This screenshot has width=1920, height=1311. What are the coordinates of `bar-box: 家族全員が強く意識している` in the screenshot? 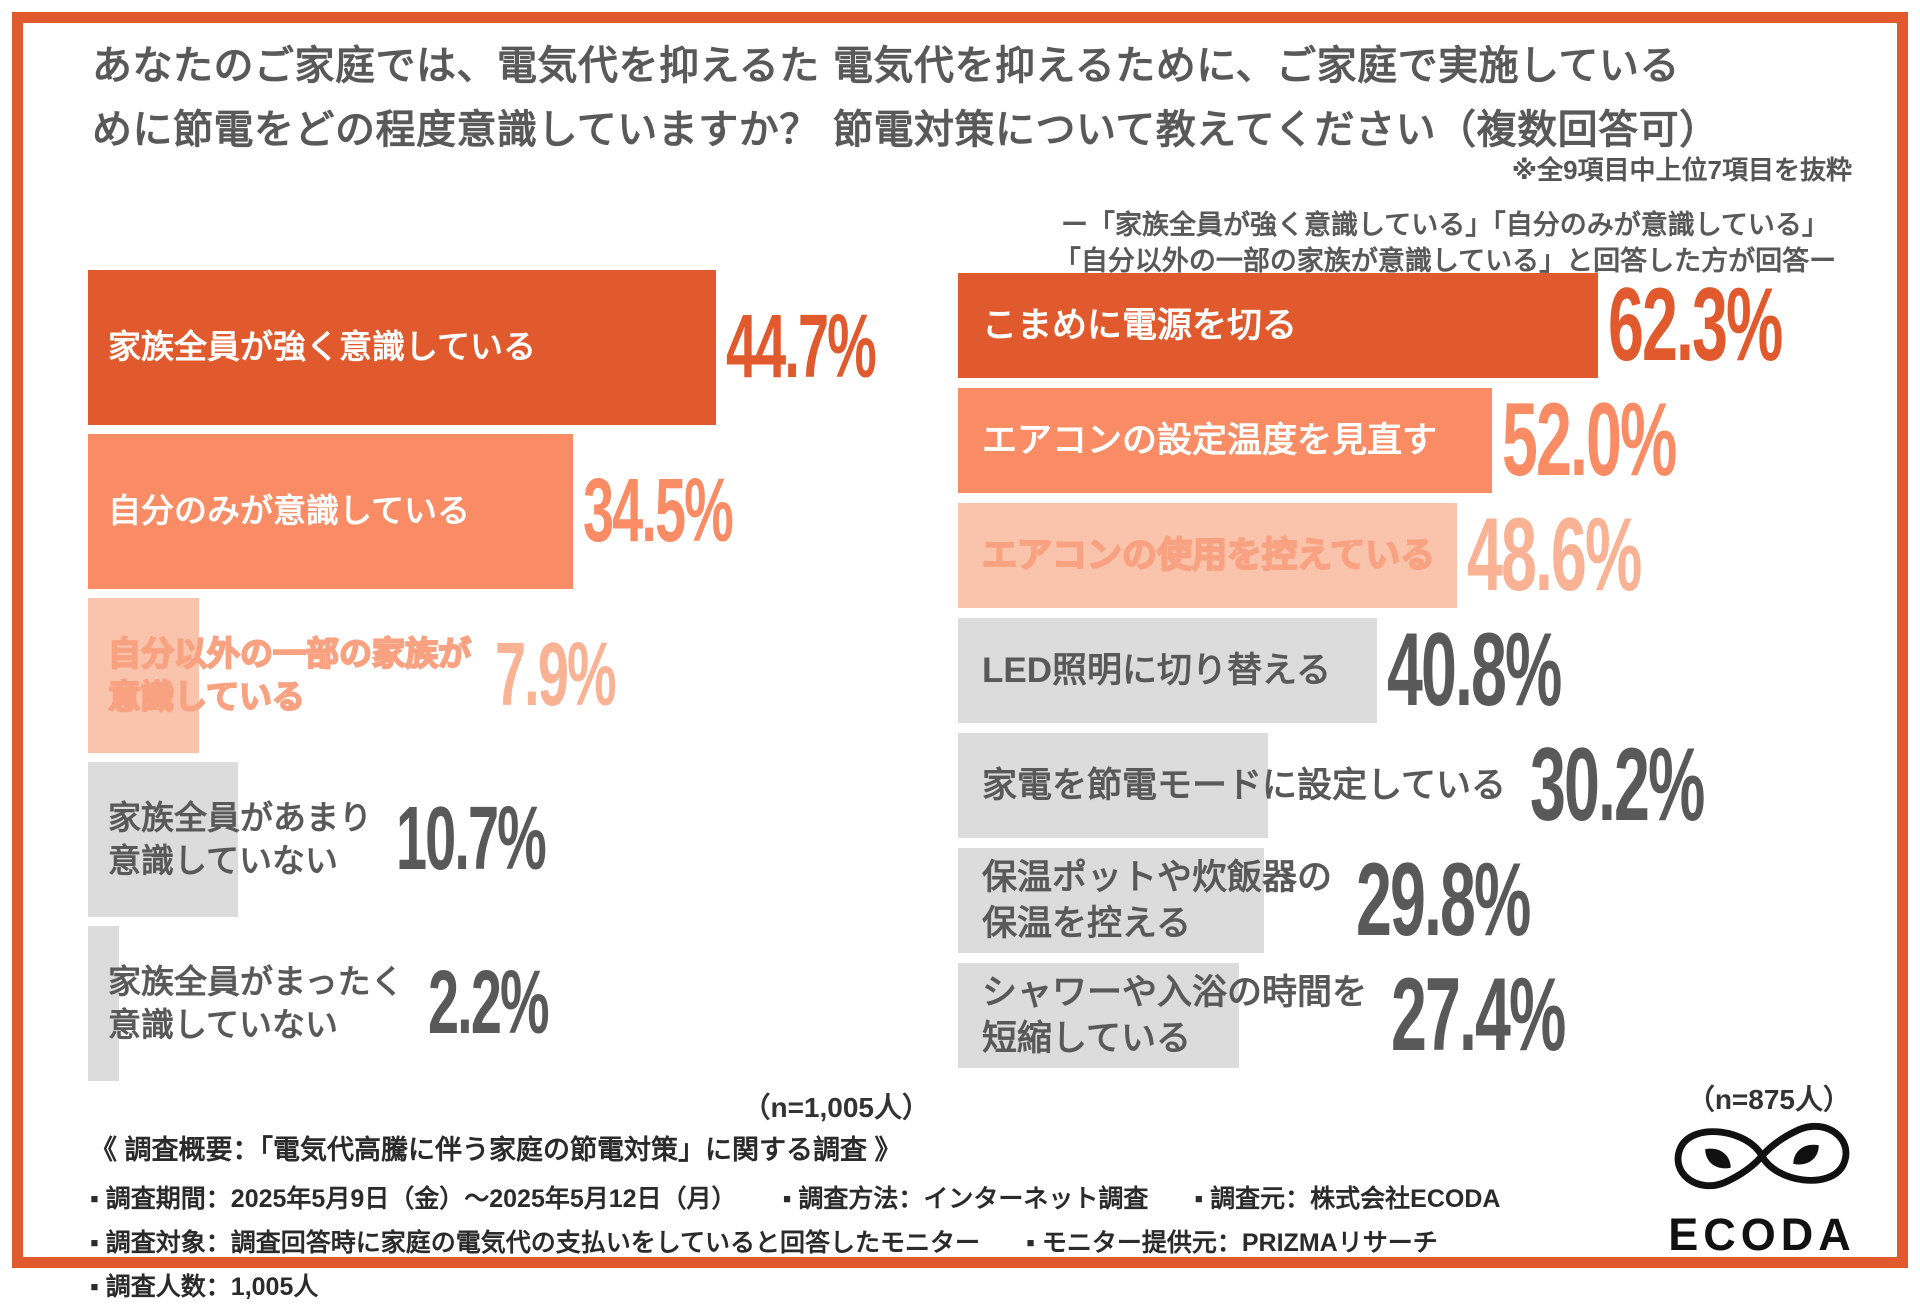 It's located at (402, 347).